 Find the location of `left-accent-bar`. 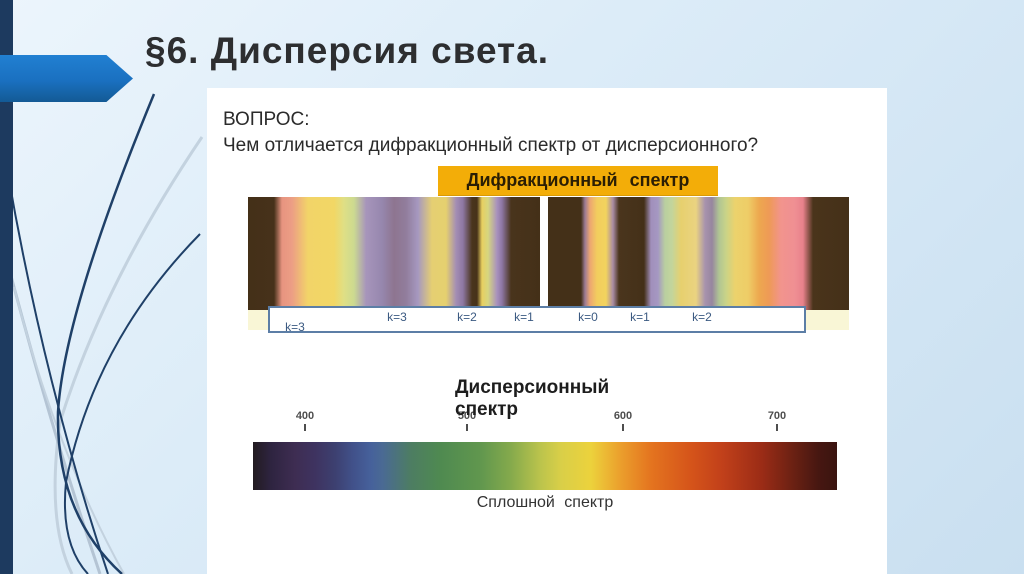

left-accent-bar is located at coordinates (6, 287).